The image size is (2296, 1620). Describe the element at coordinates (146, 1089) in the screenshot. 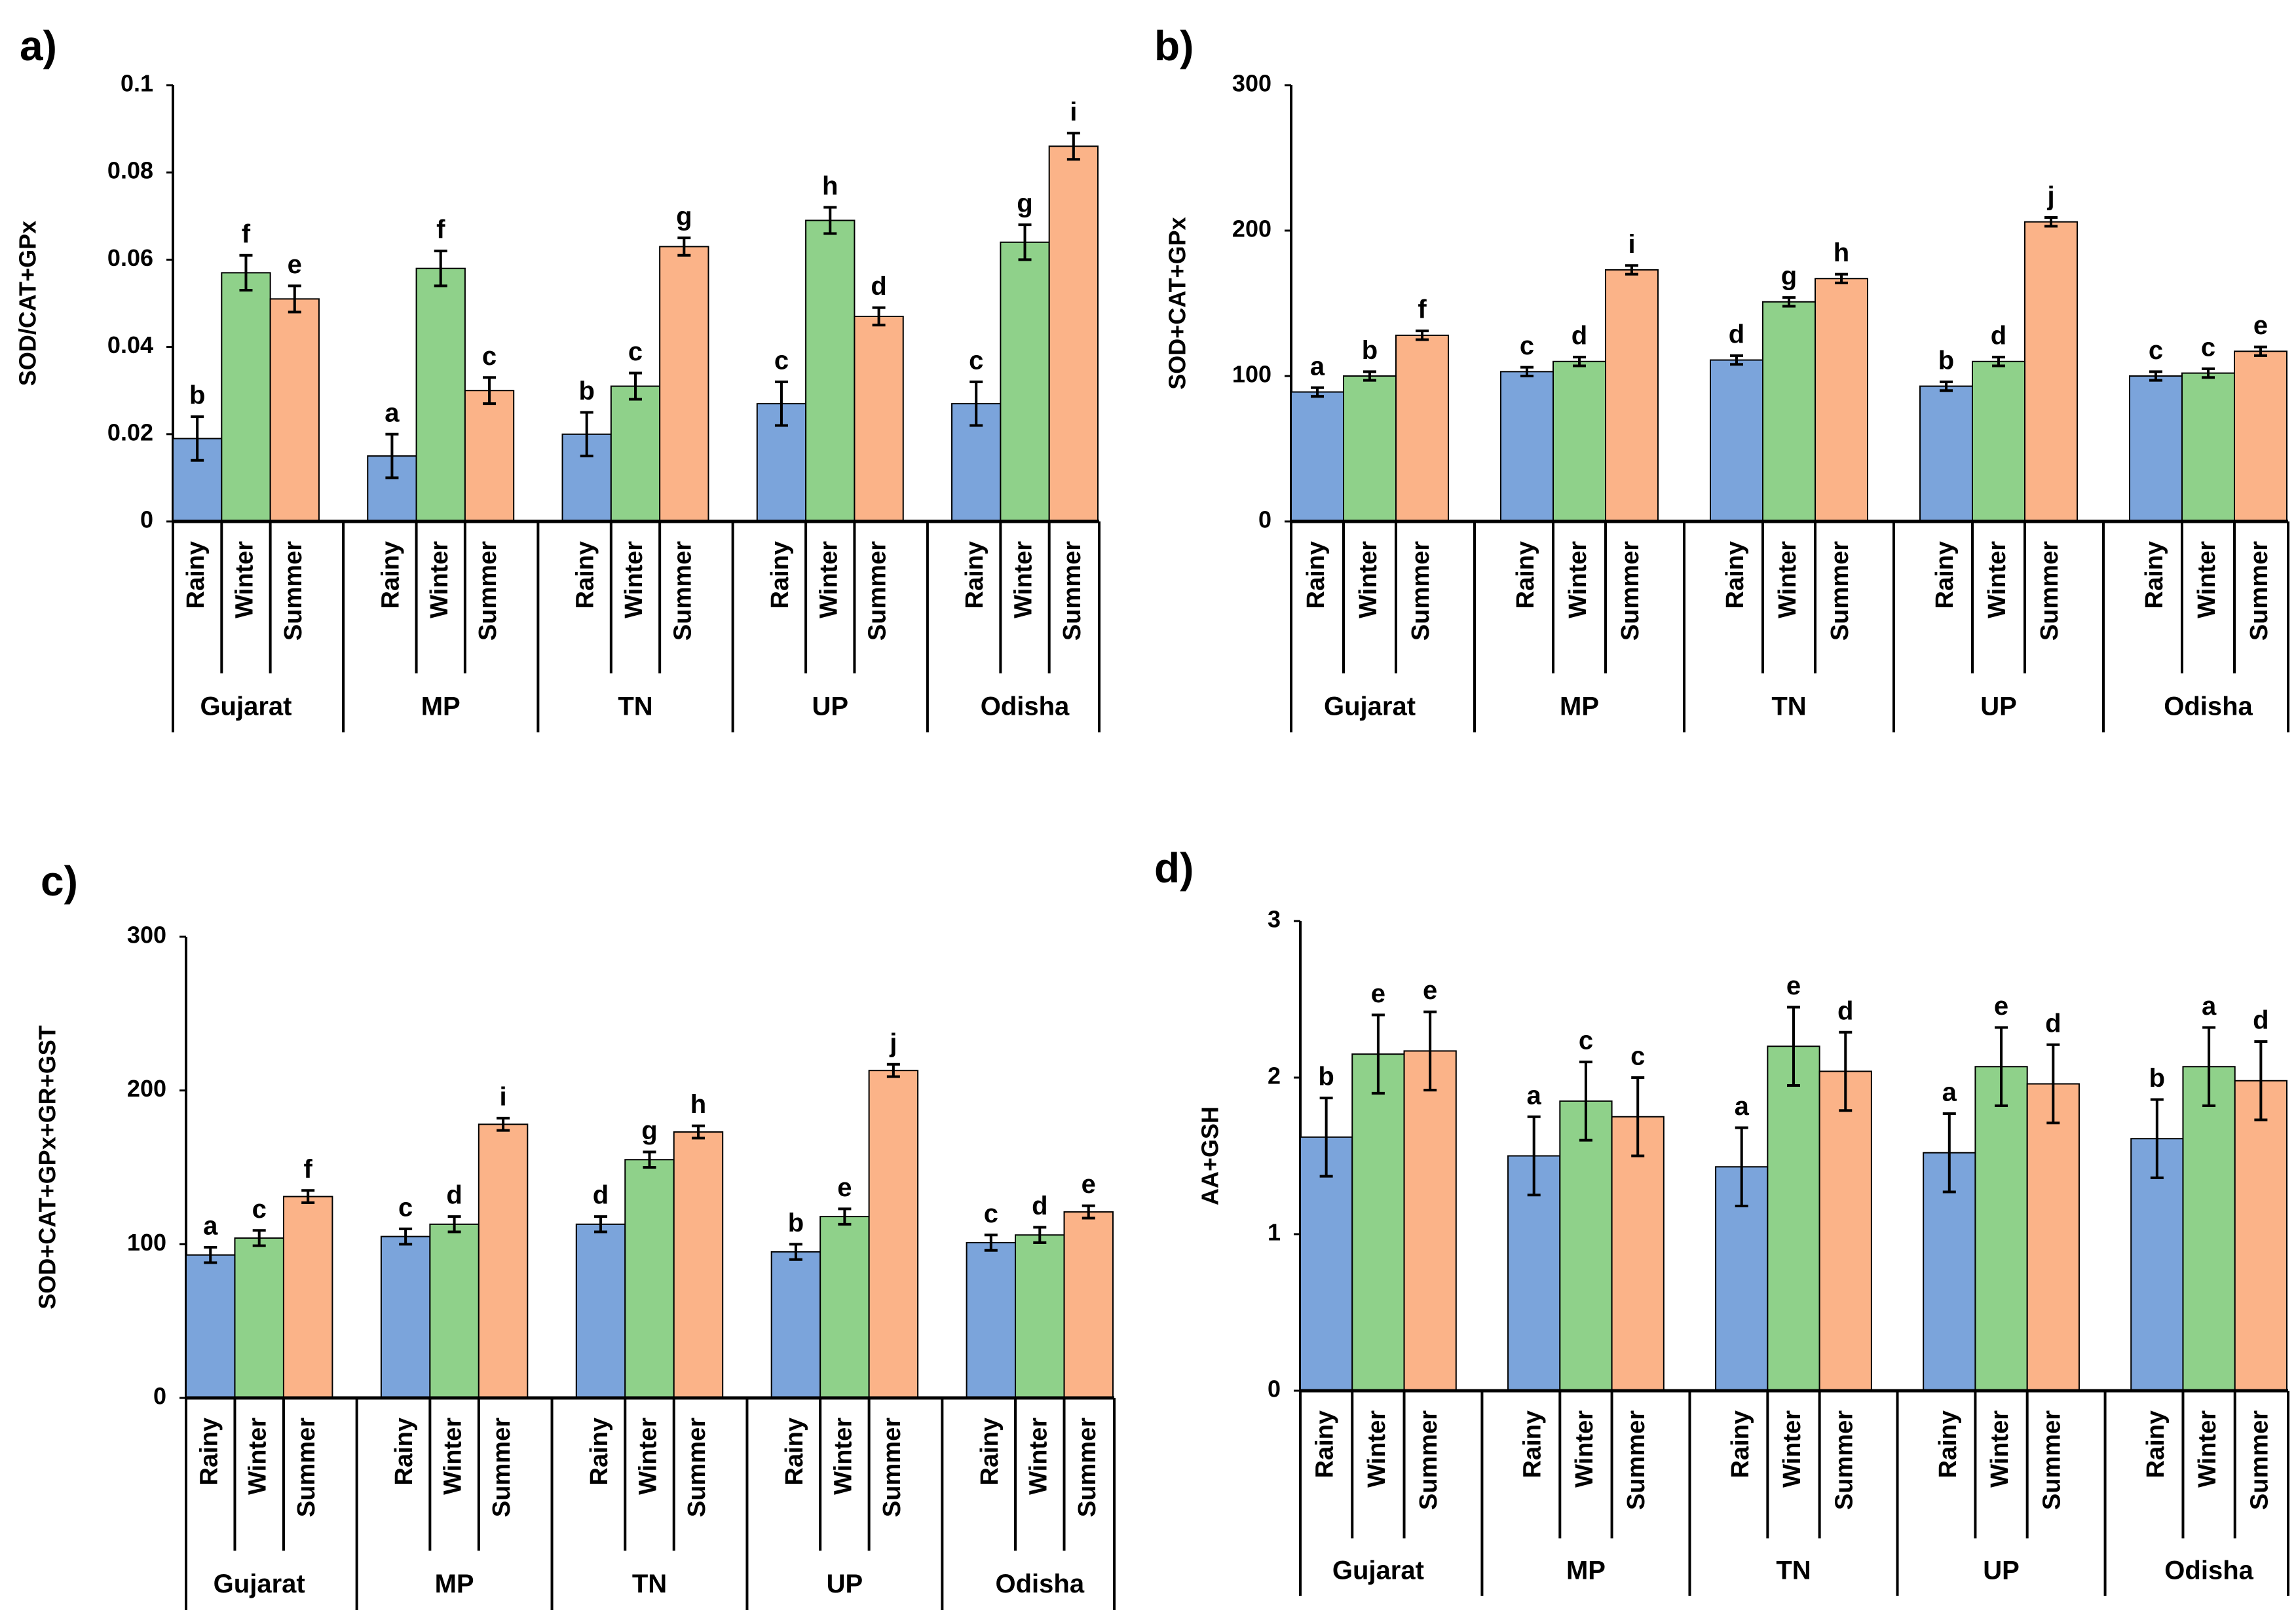

I see `y-tick-label: 200` at that location.